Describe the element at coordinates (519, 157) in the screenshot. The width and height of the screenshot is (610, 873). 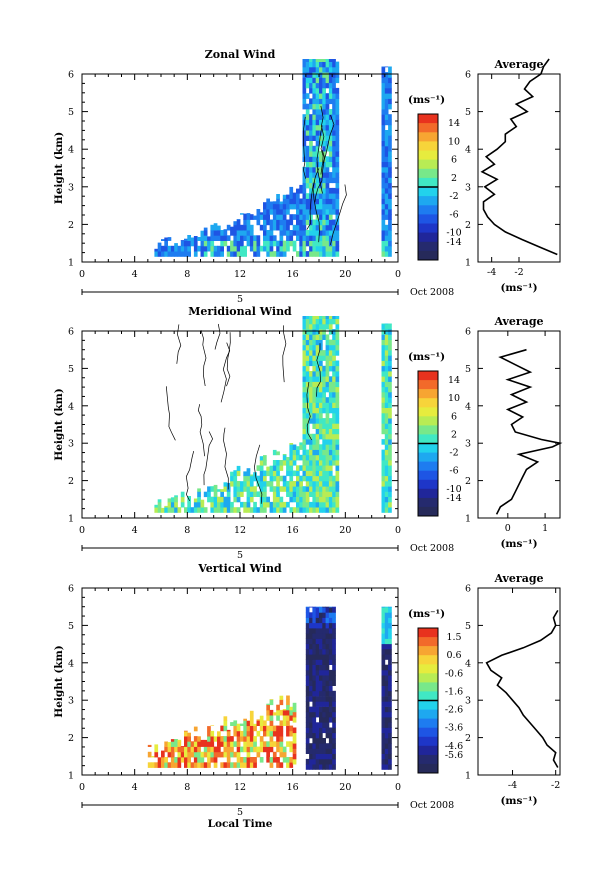
I see `average-profile-line` at that location.